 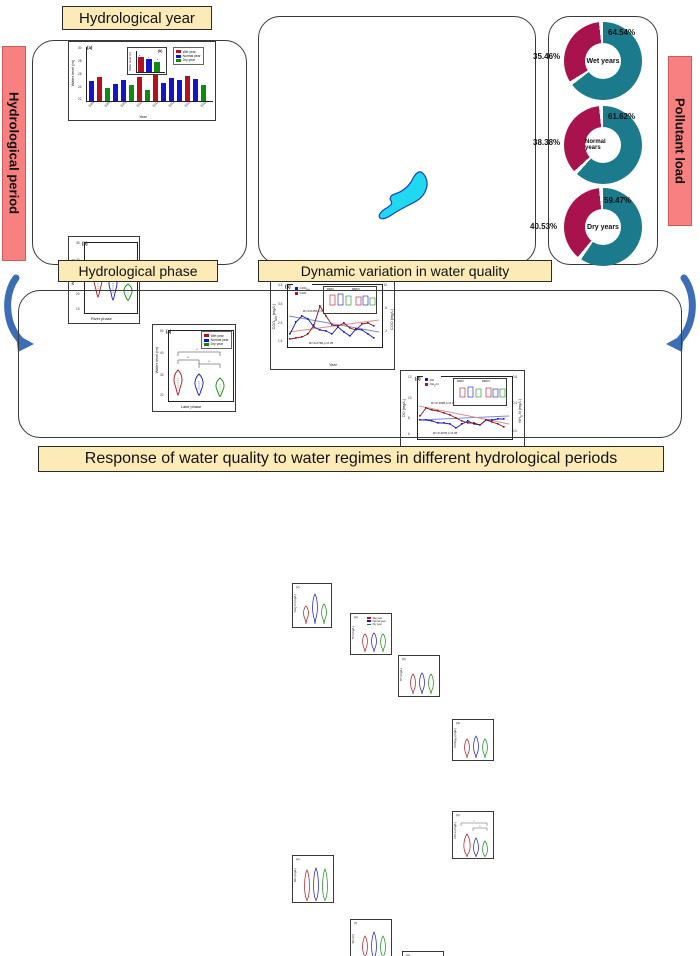 What do you see at coordinates (315, 311) in the screenshot?
I see `svg-text: R²=0.6459,p<0.05` at bounding box center [315, 311].